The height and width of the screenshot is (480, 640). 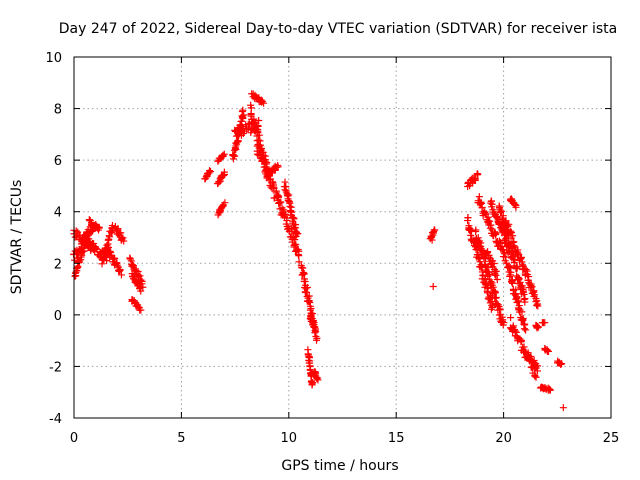 I want to click on y-tick-label: 10, so click(x=53, y=58).